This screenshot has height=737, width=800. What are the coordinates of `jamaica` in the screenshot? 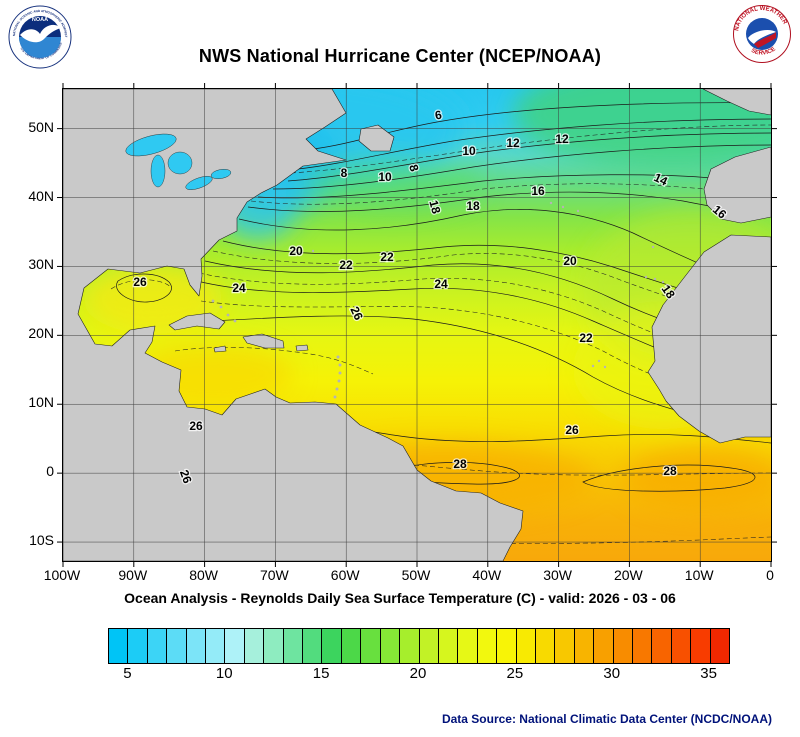 It's located at (220, 349).